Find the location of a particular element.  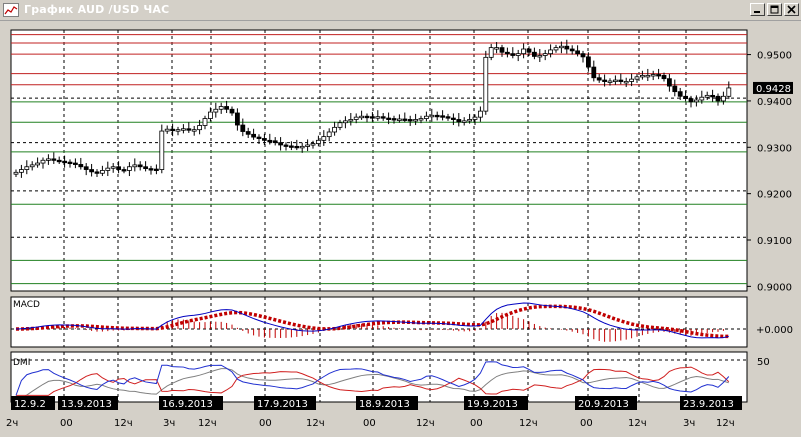

close-button is located at coordinates (791, 9).